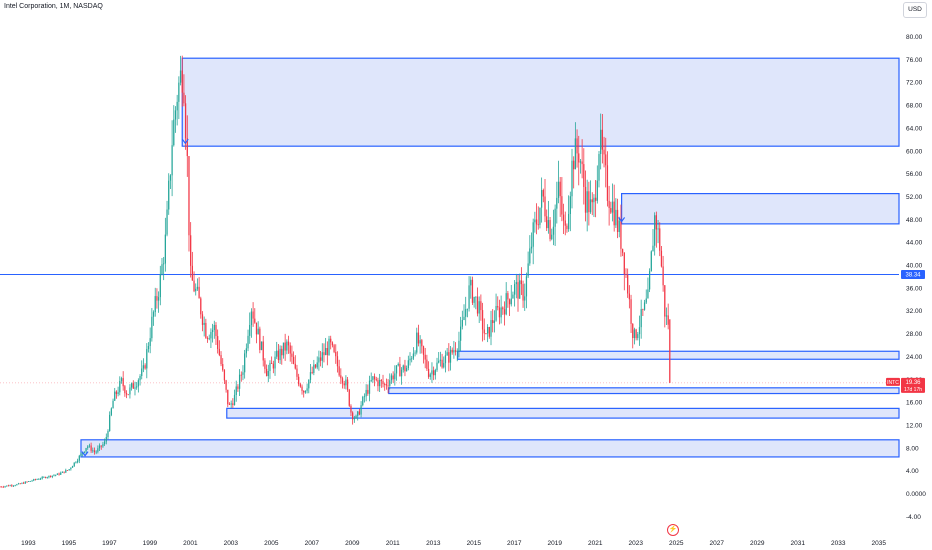  Describe the element at coordinates (53, 6) in the screenshot. I see `chart-title: Intel Corporation, 1M, NASDAQ` at that location.